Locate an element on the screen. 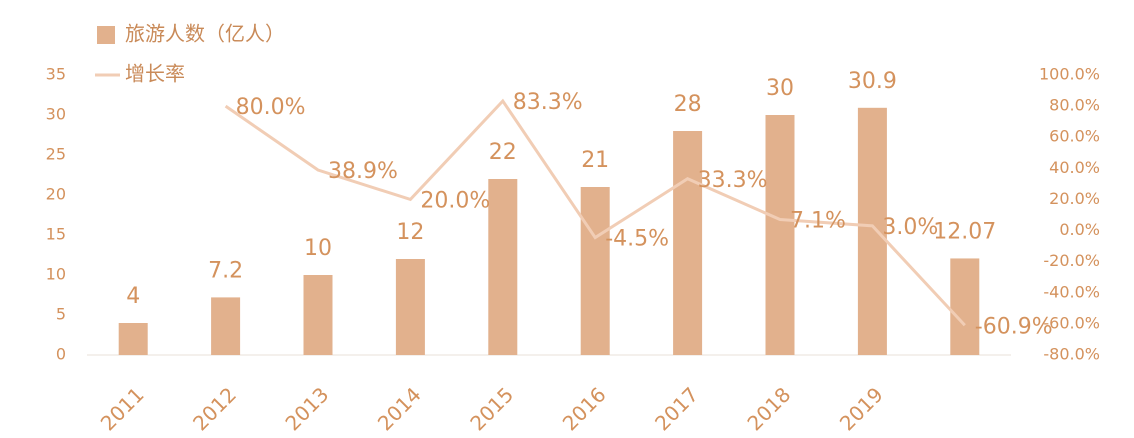  line-value-label: 83.3% is located at coordinates (548, 102).